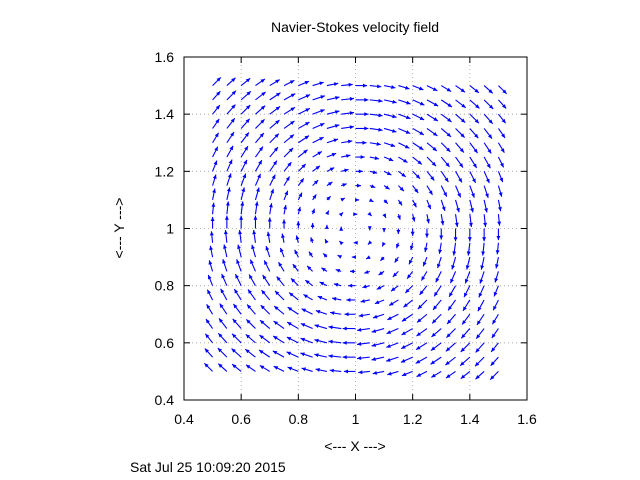 Image resolution: width=640 pixels, height=480 pixels. What do you see at coordinates (354, 446) in the screenshot?
I see `x-axis-label: <--- X --->` at bounding box center [354, 446].